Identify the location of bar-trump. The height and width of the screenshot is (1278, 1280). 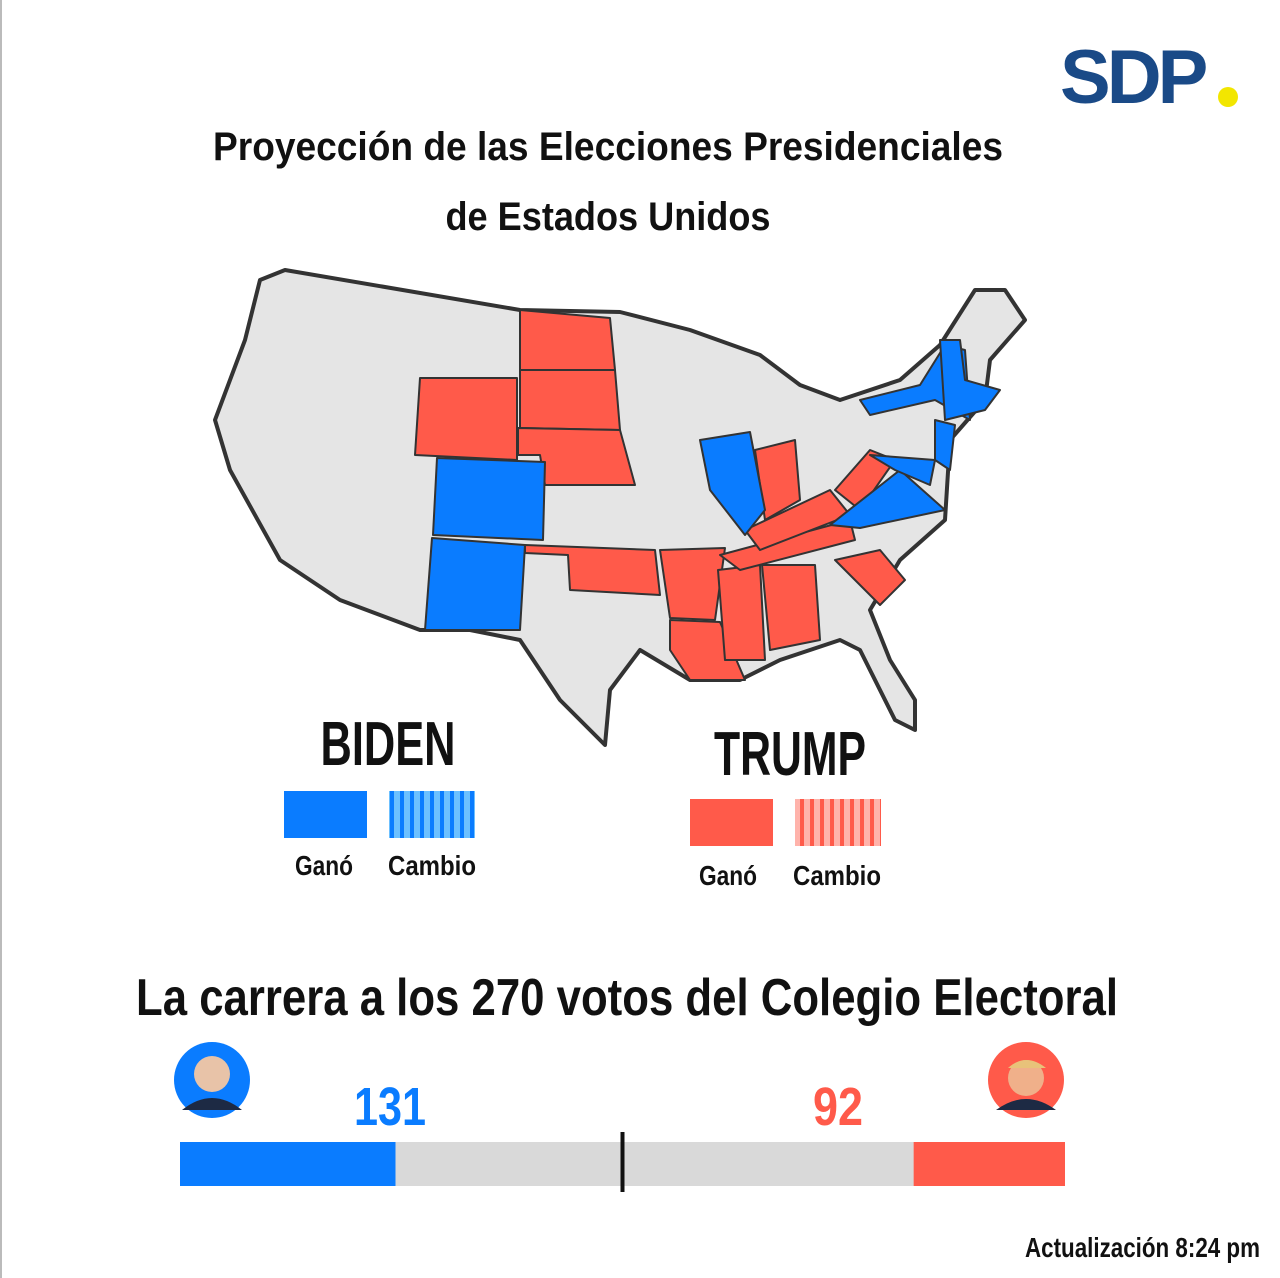
(989, 1164).